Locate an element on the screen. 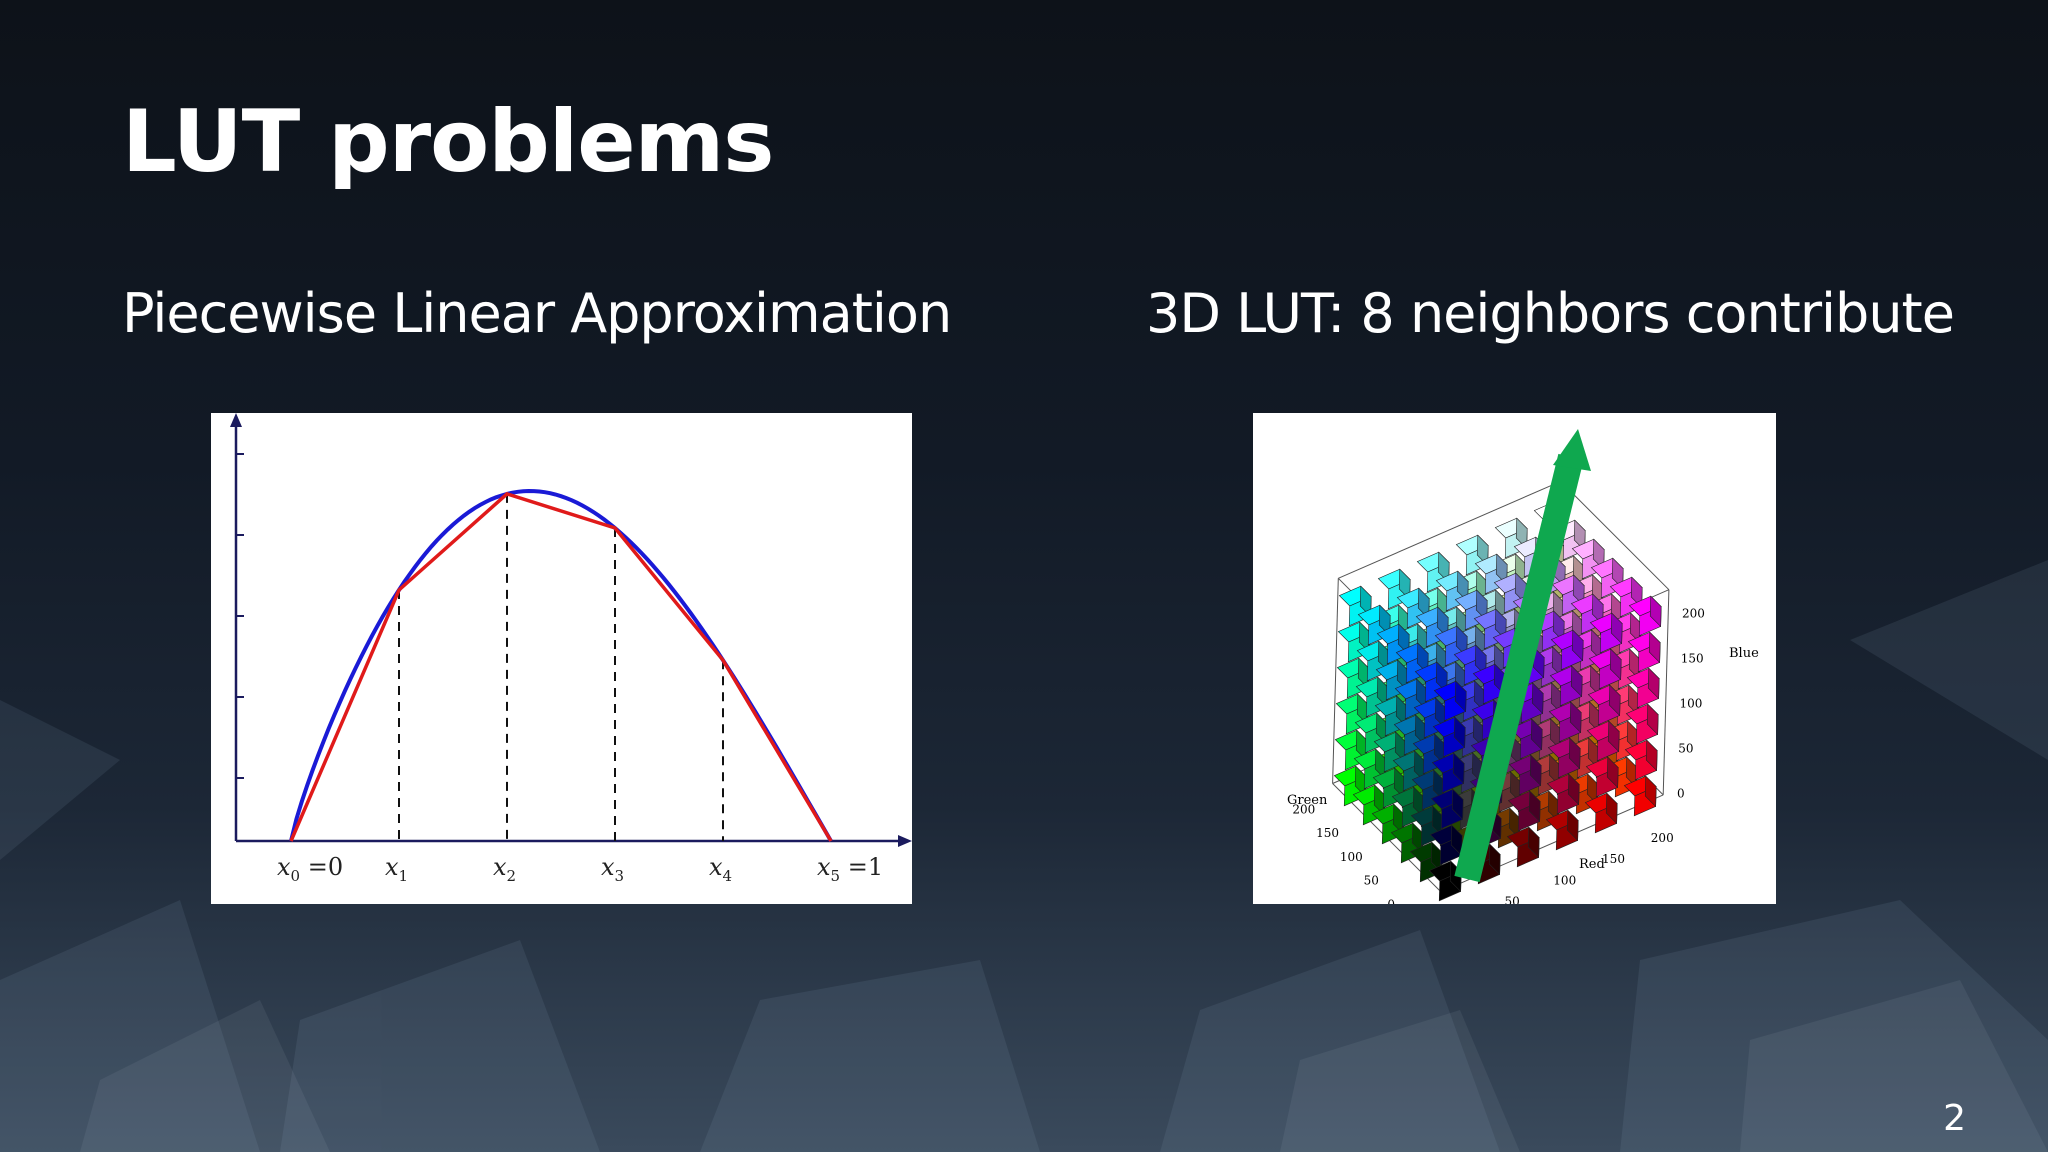  x-axis-arrow-icon is located at coordinates (905, 841).